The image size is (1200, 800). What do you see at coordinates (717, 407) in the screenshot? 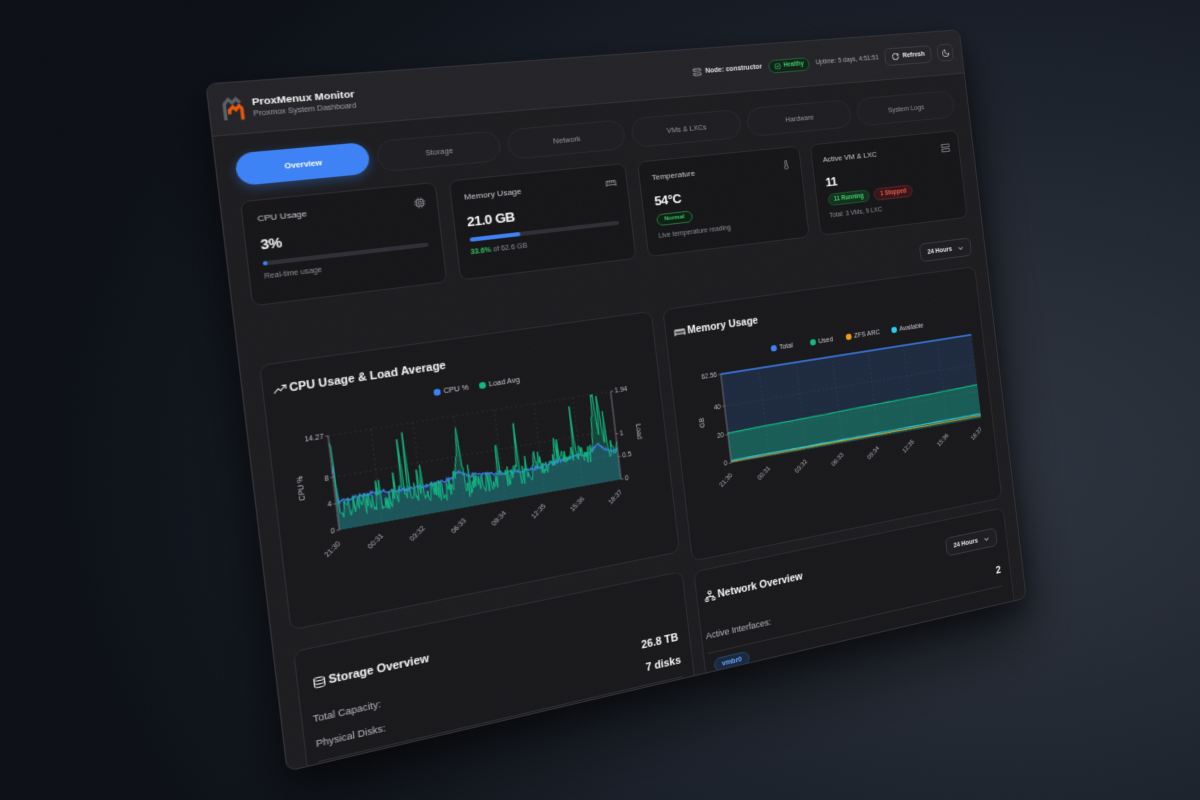
I see `svg-text: 40` at bounding box center [717, 407].